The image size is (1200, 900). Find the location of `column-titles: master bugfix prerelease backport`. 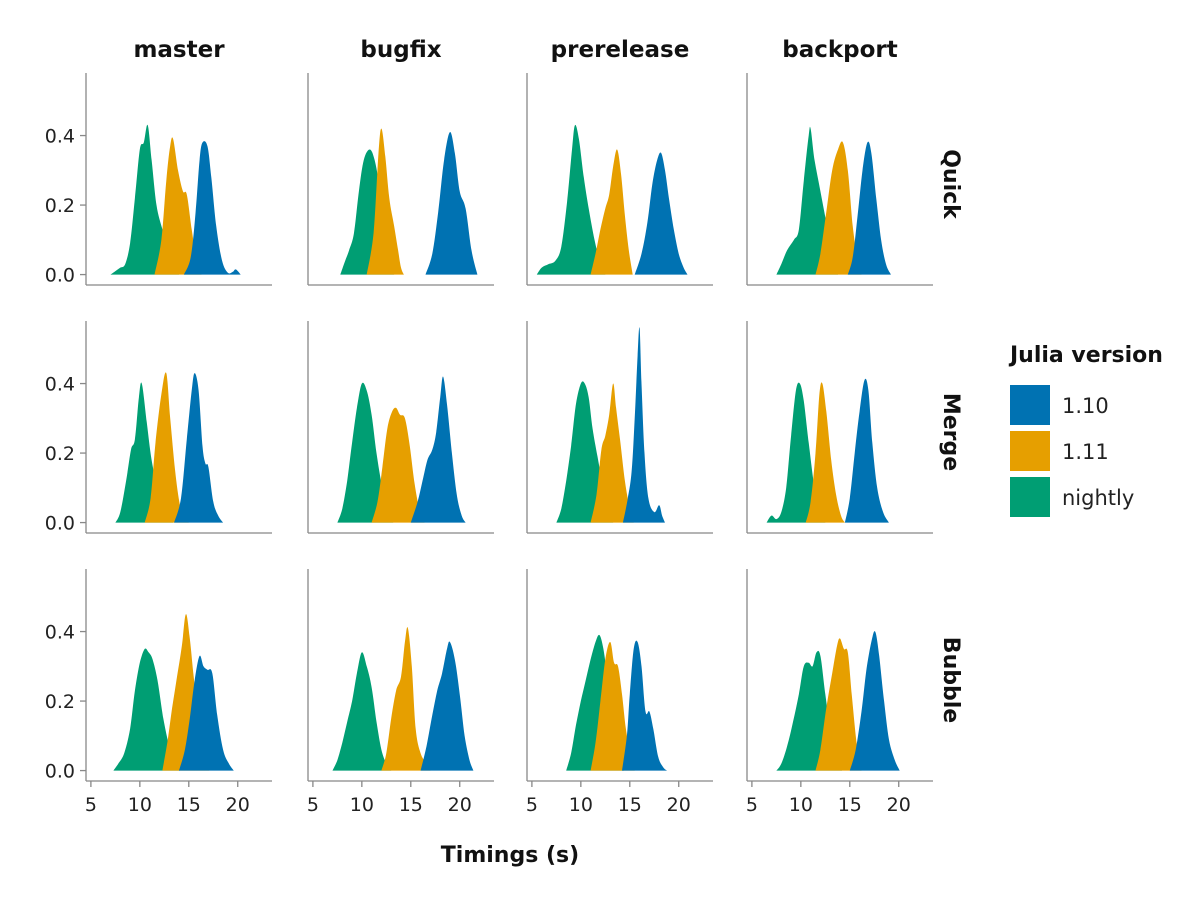

column-titles: master bugfix prerelease backport is located at coordinates (515, 50).